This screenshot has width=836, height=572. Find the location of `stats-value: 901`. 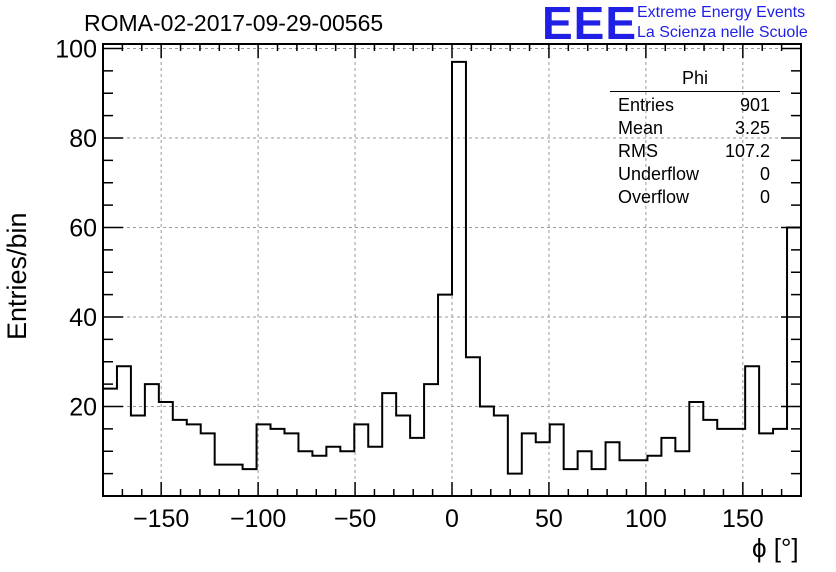

stats-value: 901 is located at coordinates (754, 105).